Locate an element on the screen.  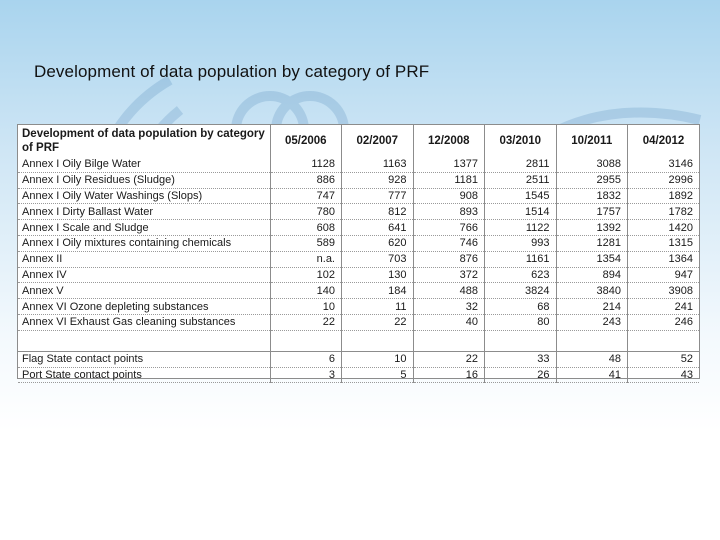
table-cell: 102 is located at coordinates (305, 275).